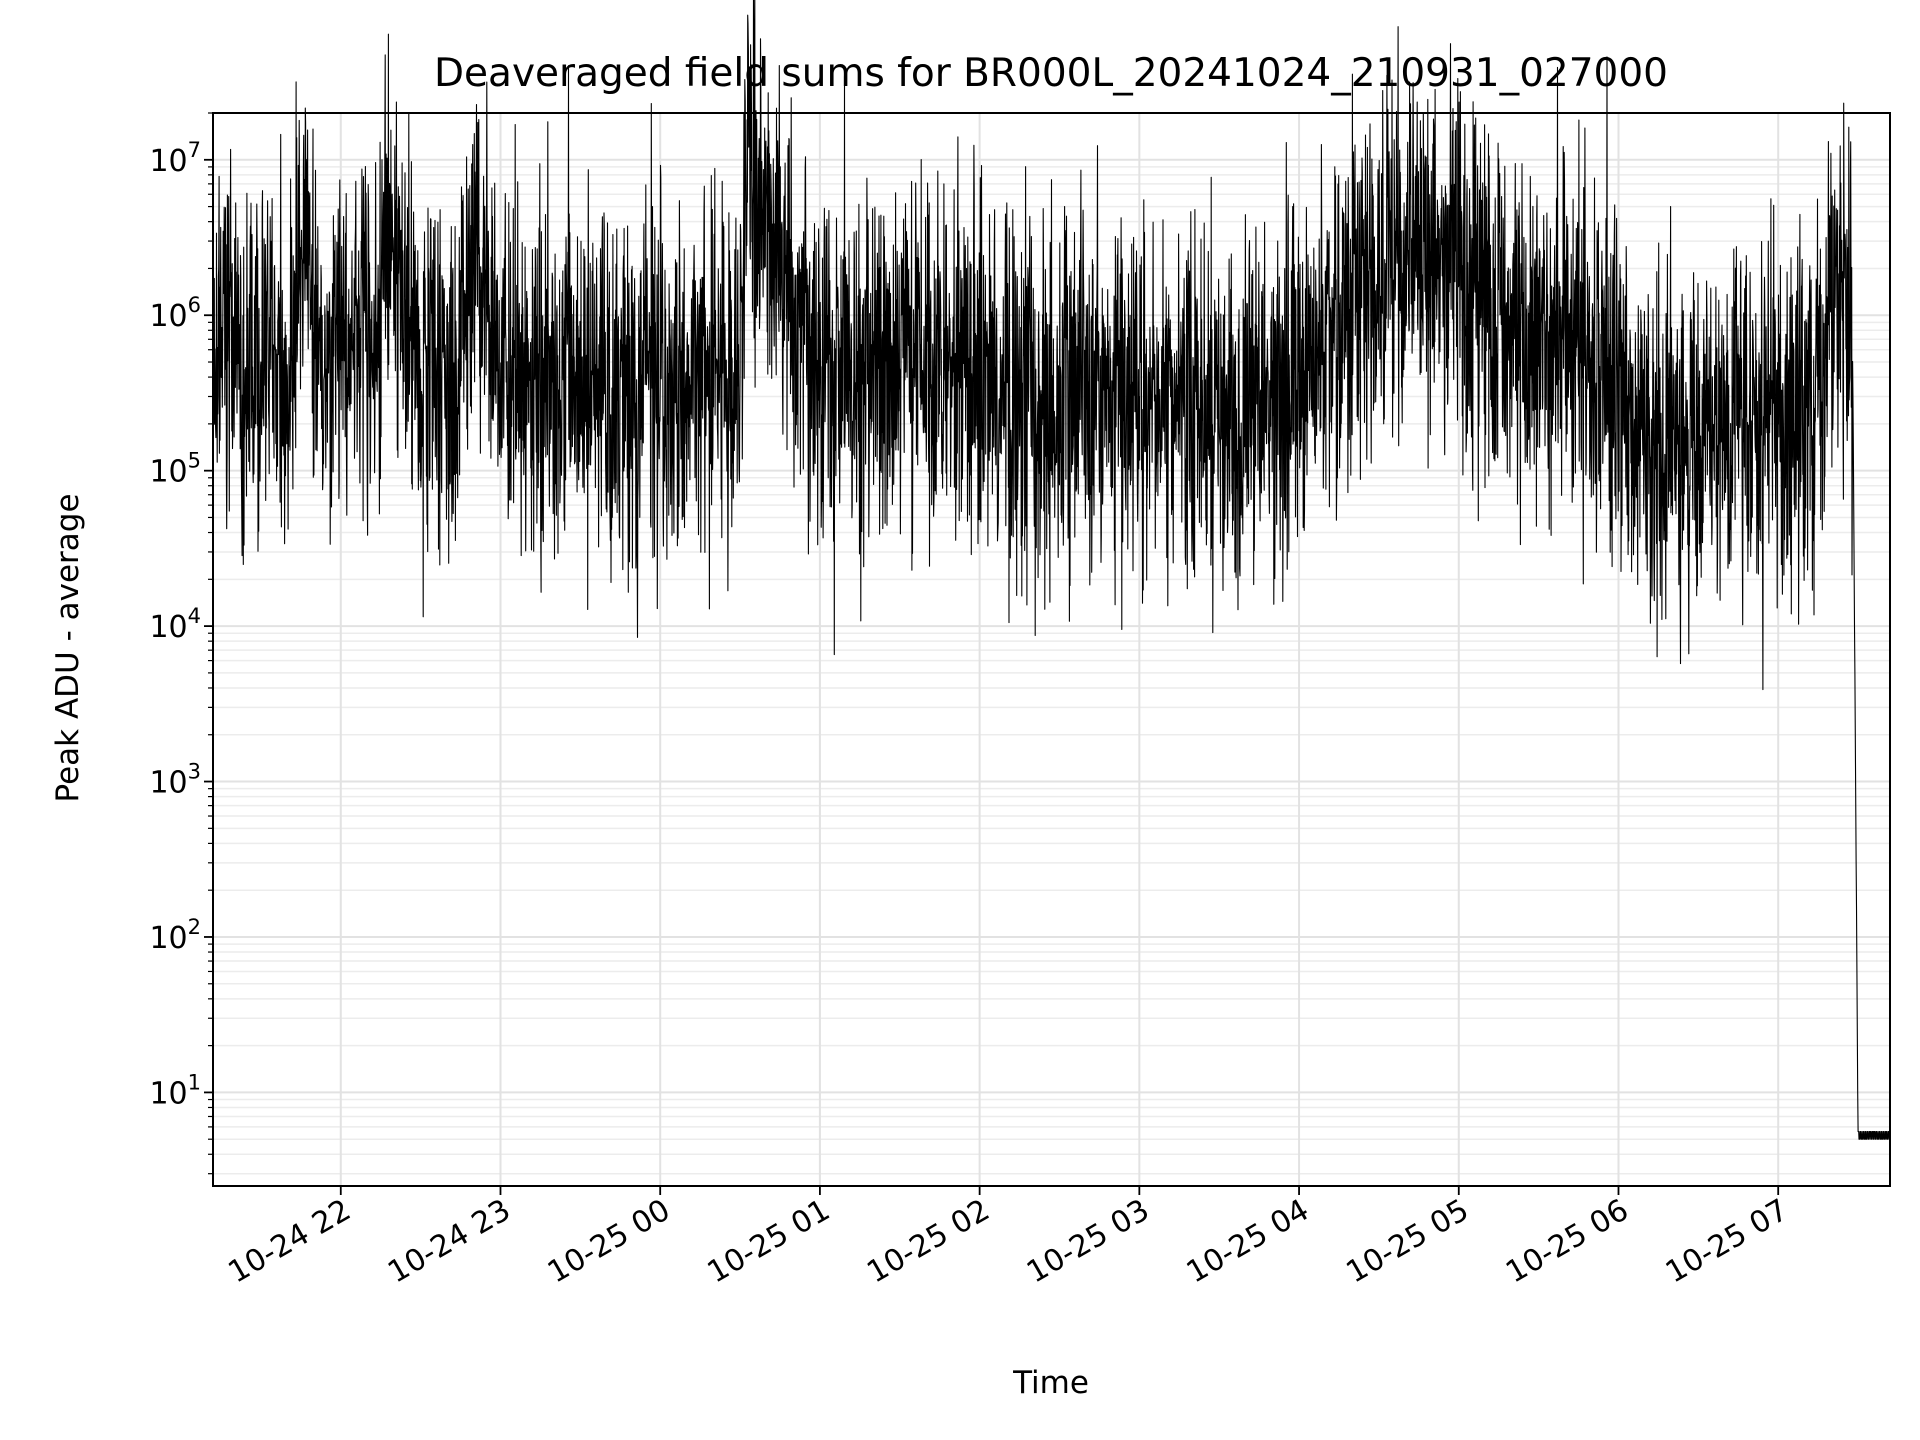 The image size is (1920, 1440). I want to click on y-tick-exponent: 2, so click(194, 927).